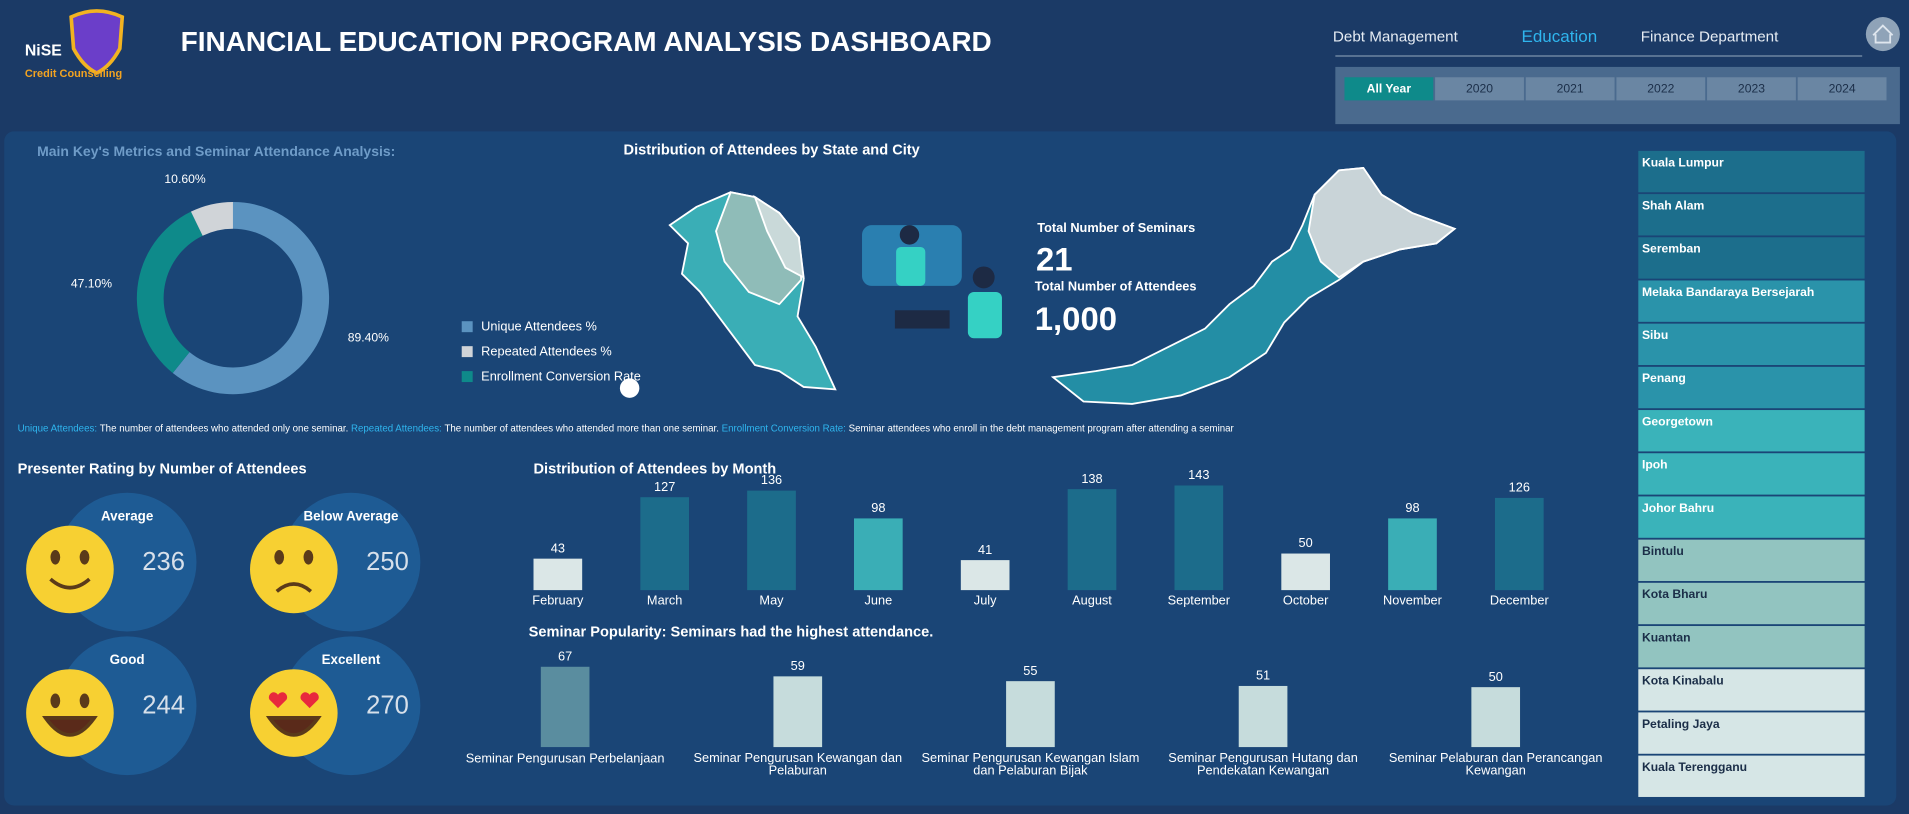 This screenshot has width=1909, height=814. Describe the element at coordinates (1677, 421) in the screenshot. I see `city-label: Georgetown` at that location.